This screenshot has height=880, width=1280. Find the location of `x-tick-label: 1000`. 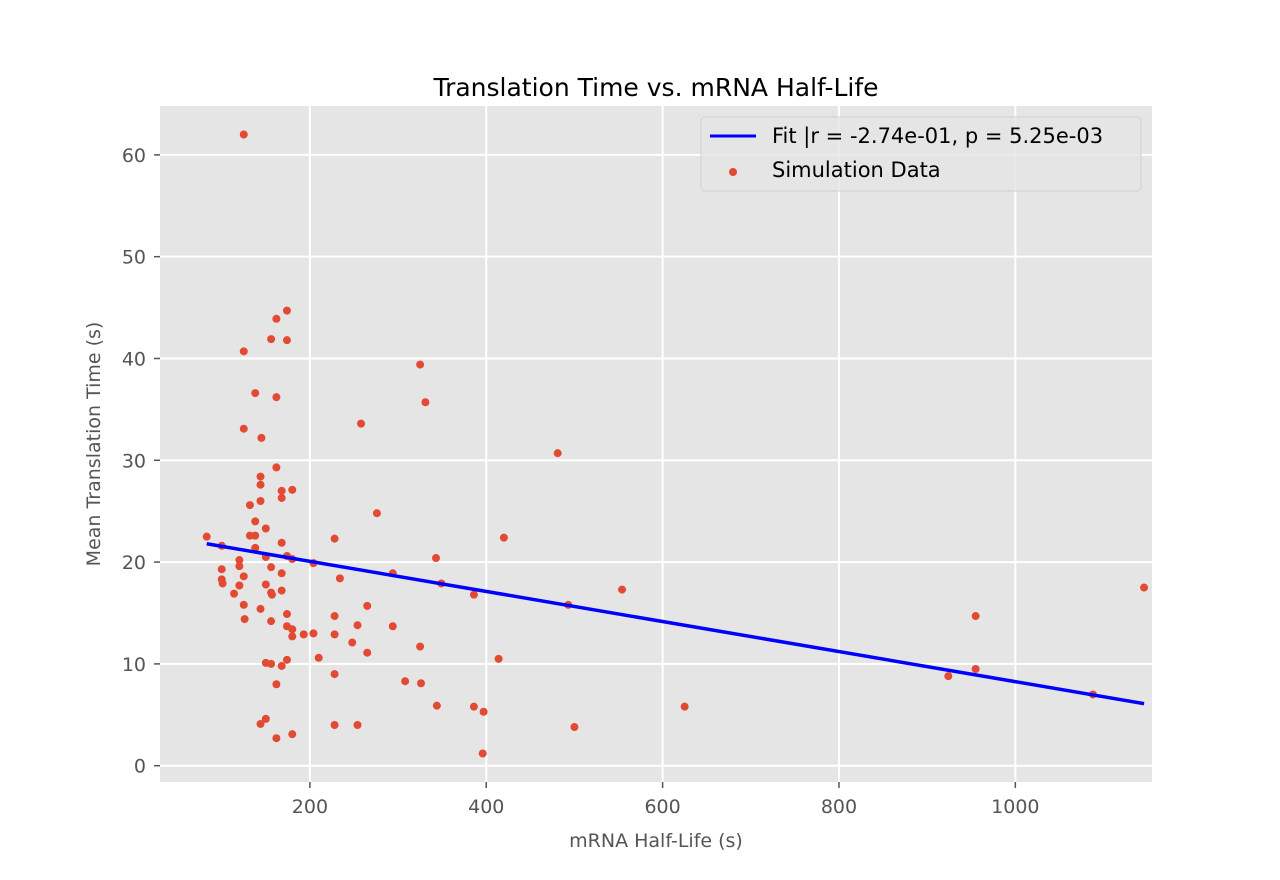

x-tick-label: 1000 is located at coordinates (1015, 807).